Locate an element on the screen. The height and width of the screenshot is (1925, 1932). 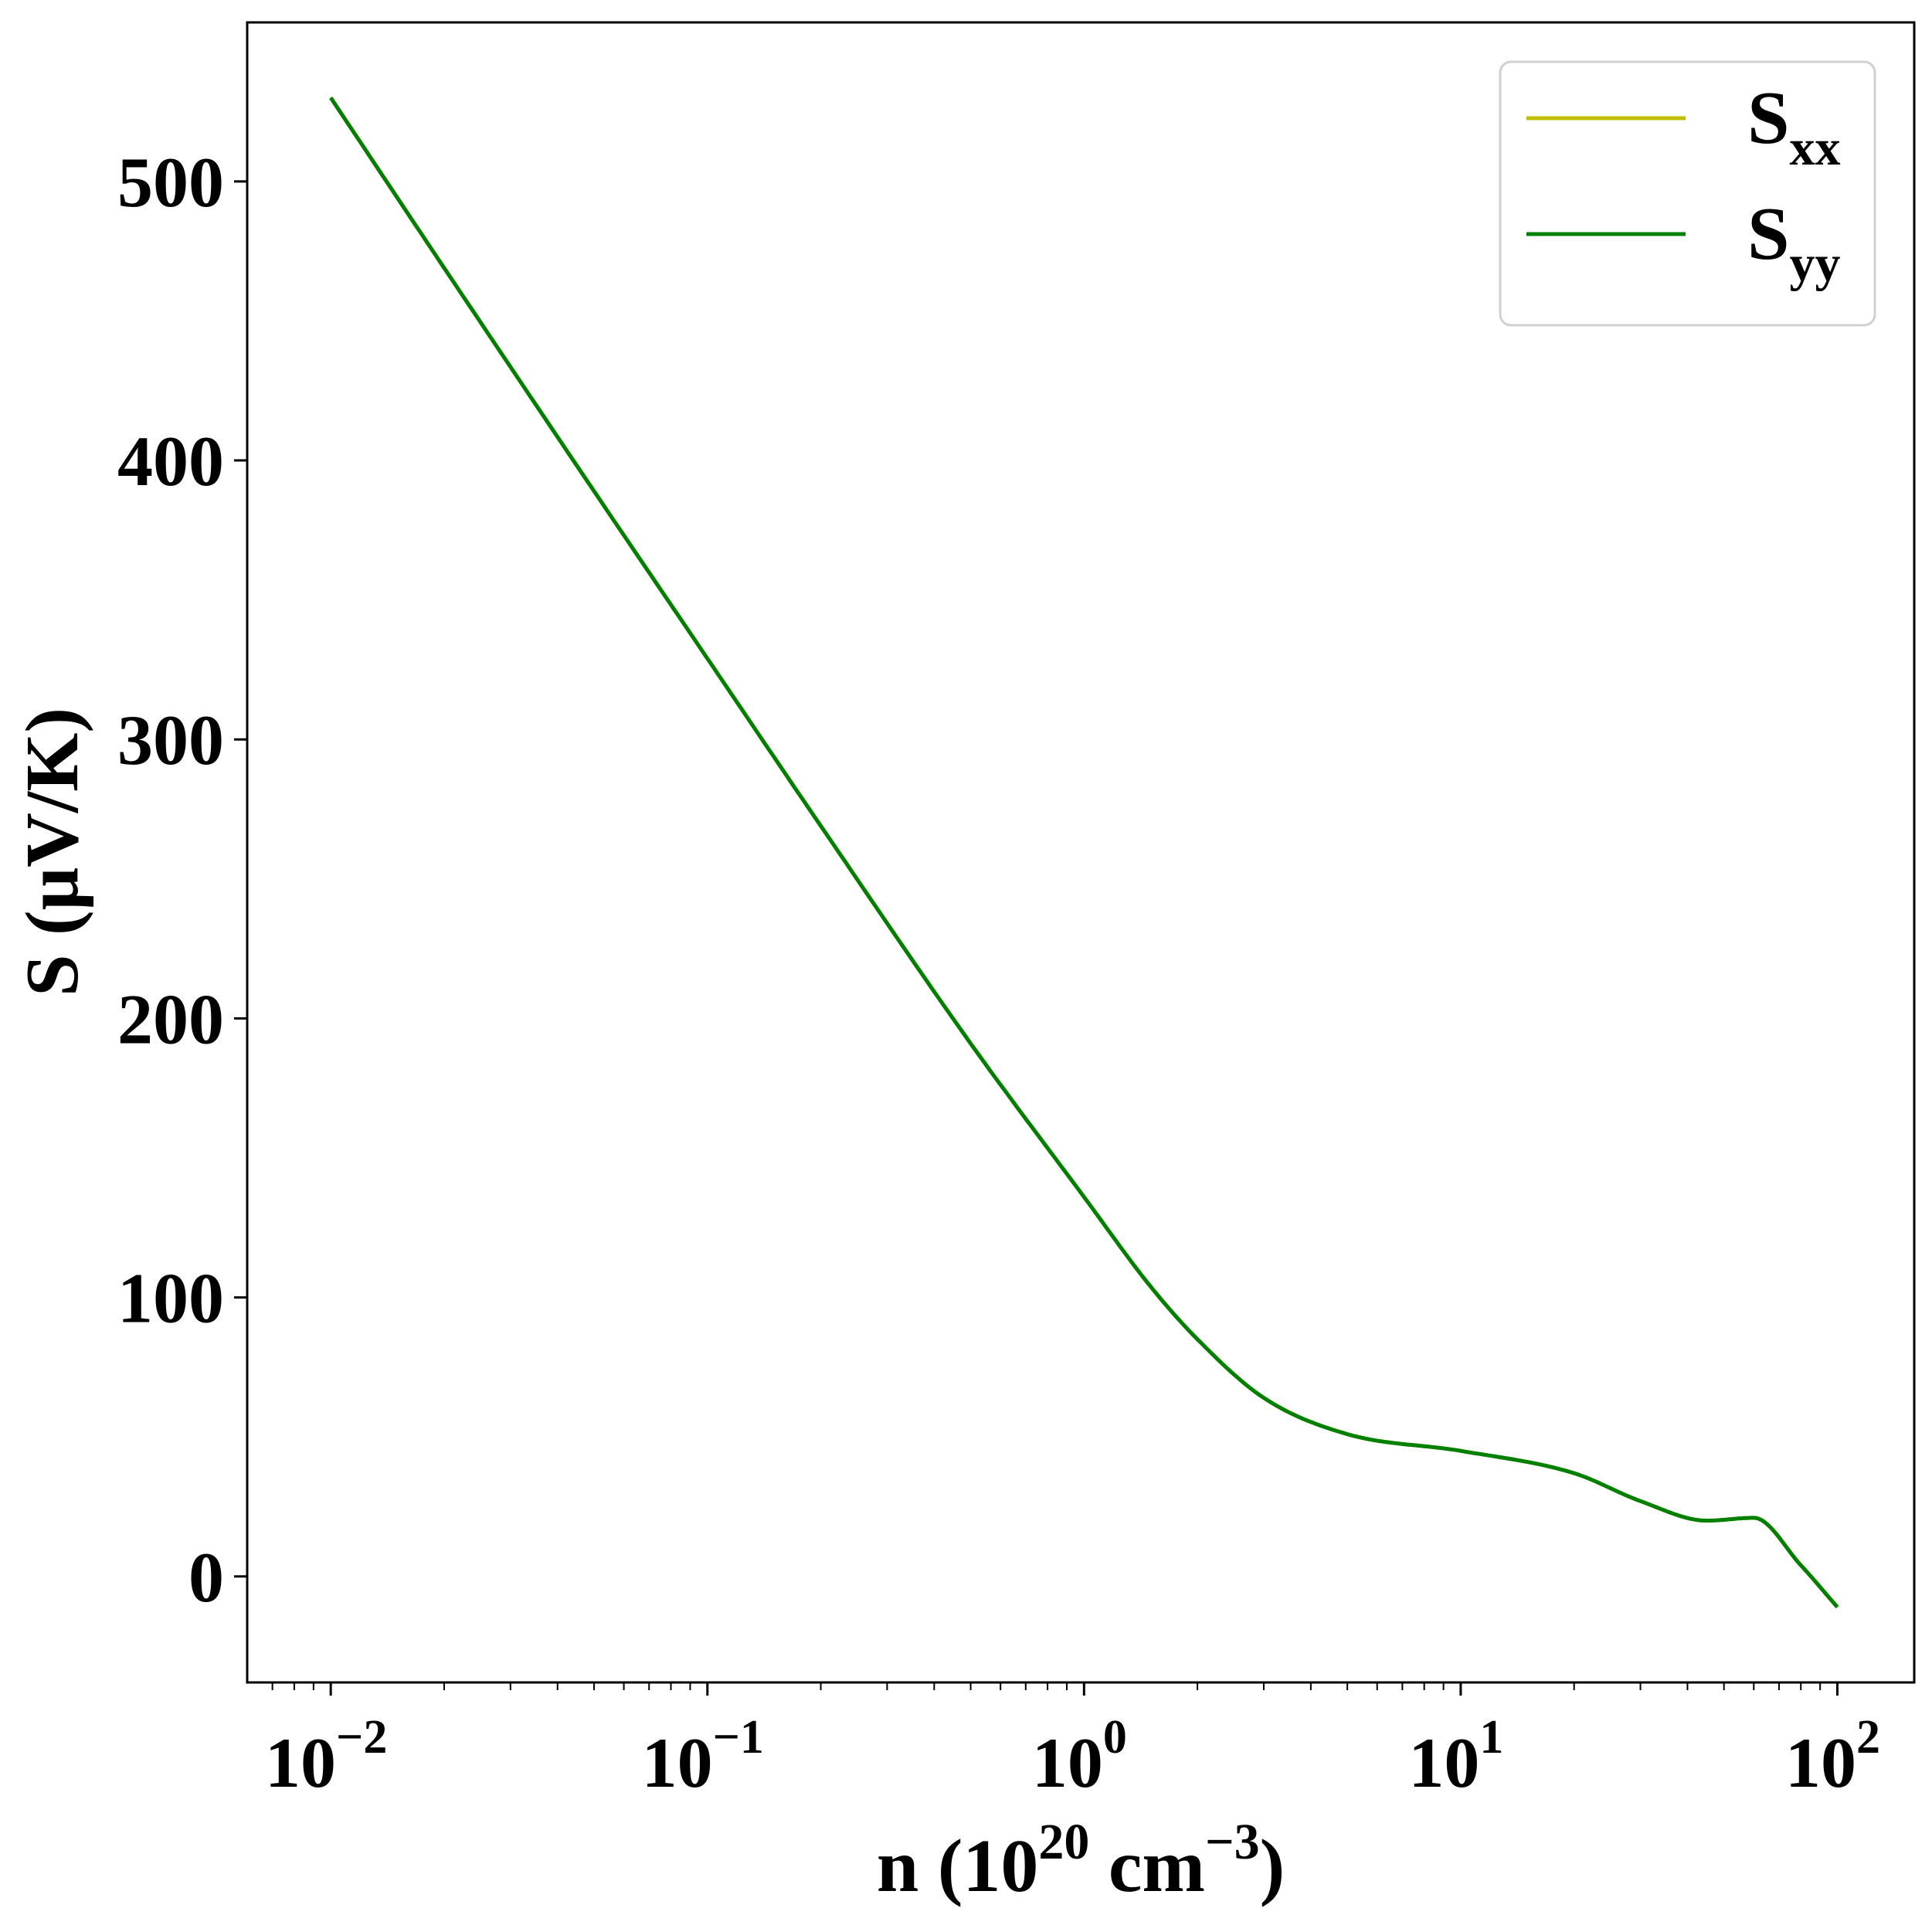
x-axis-label: n (1020 cm−3) is located at coordinates (1081, 1861).